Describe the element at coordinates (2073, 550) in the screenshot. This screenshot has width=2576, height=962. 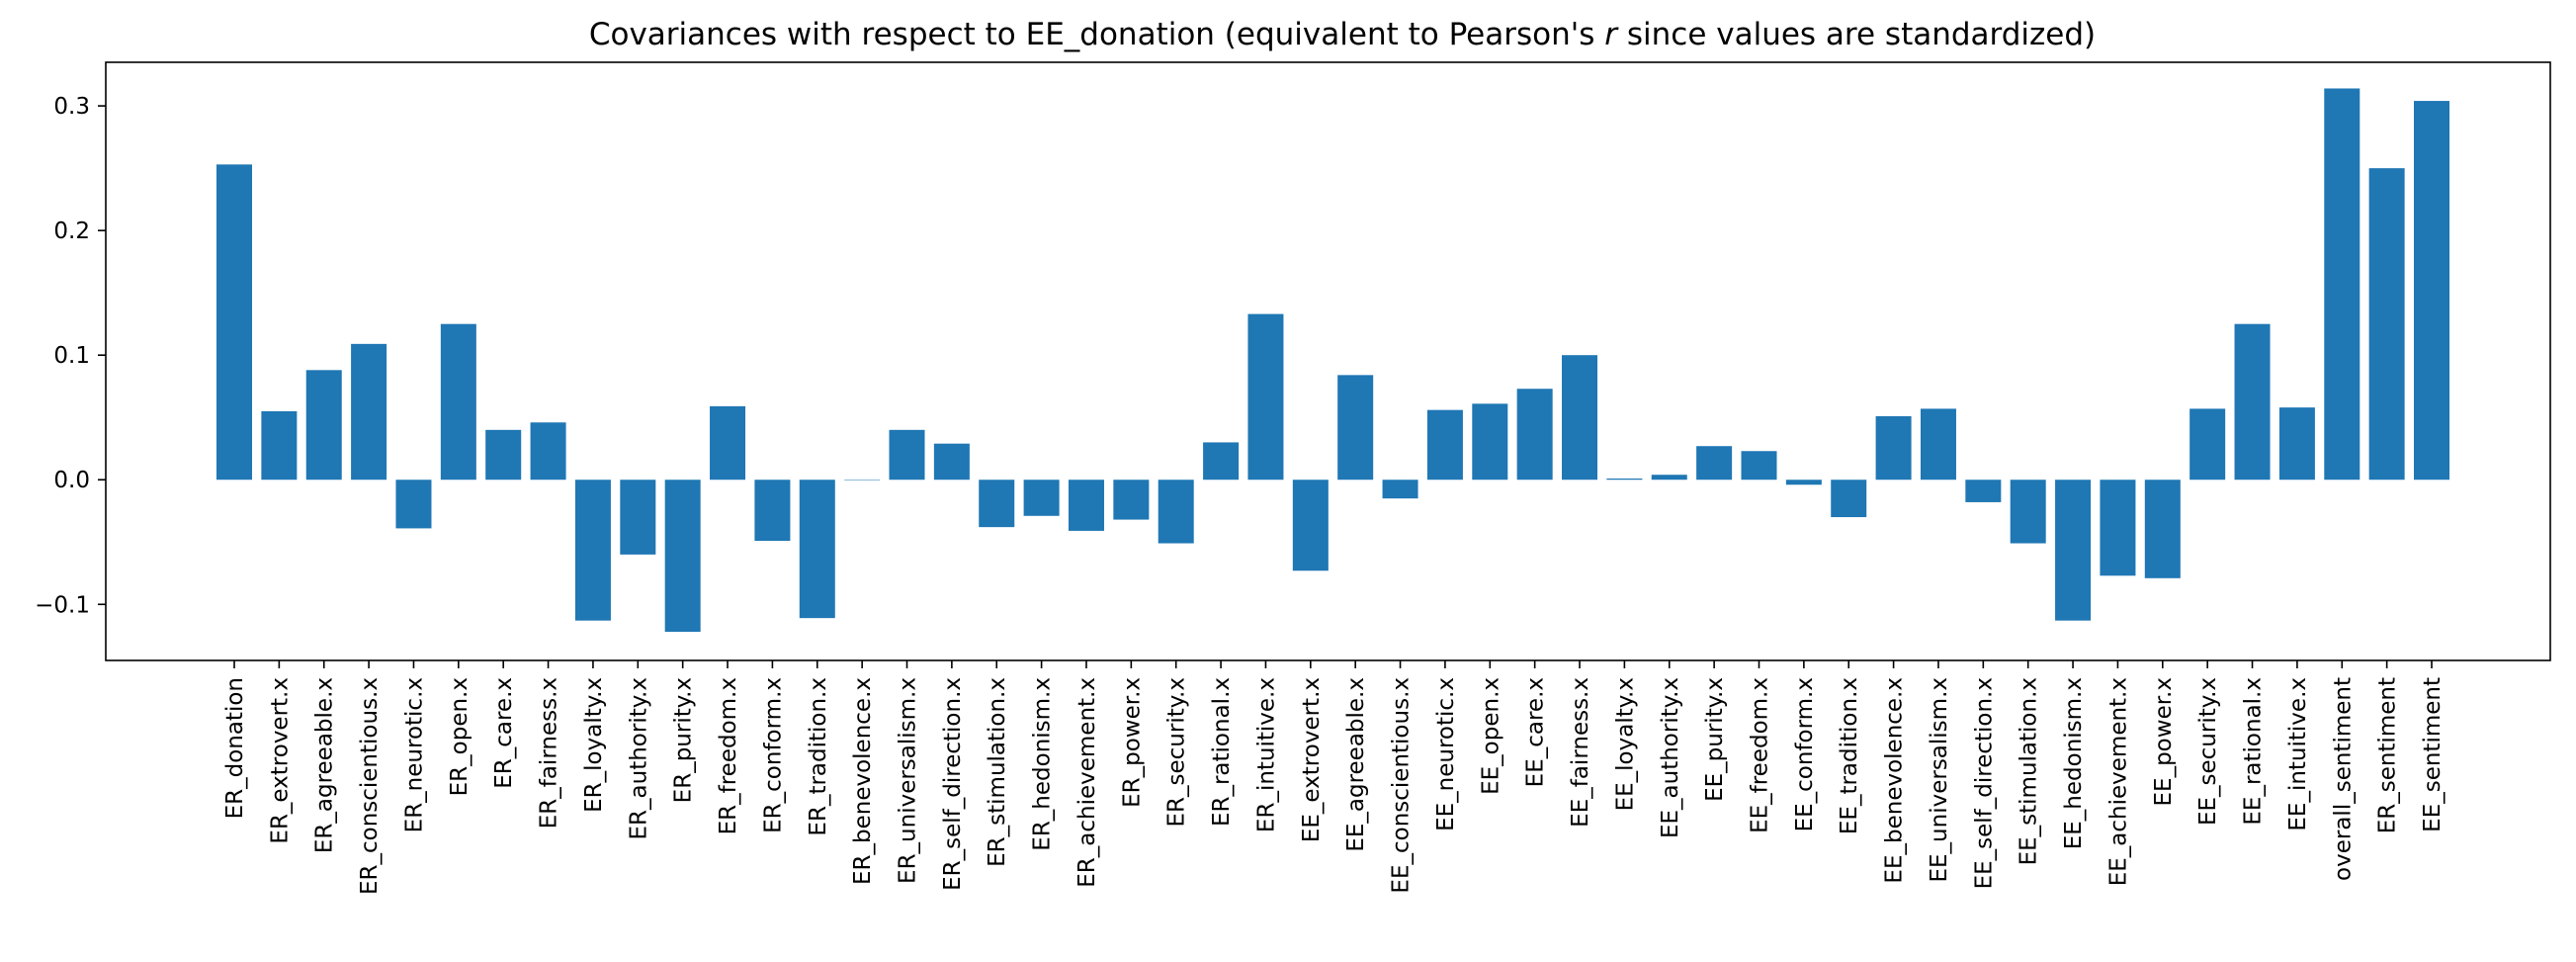
I see `bar-EE_hedonism.x` at that location.